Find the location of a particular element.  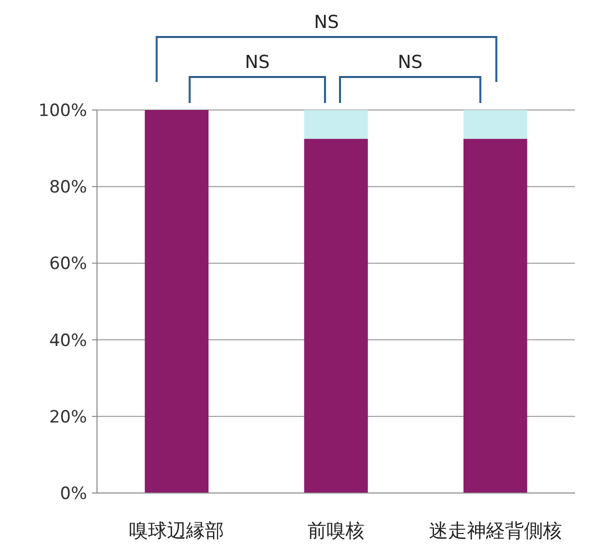

x-tick-label: 迷走神経背側核 is located at coordinates (495, 531).